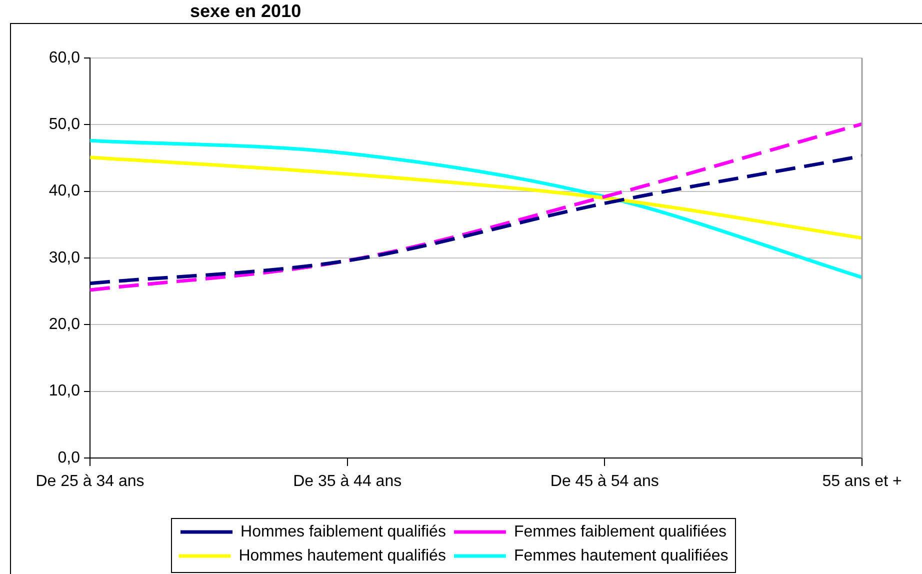  Describe the element at coordinates (343, 531) in the screenshot. I see `legend-label: Hommes faiblement qualifiés` at that location.